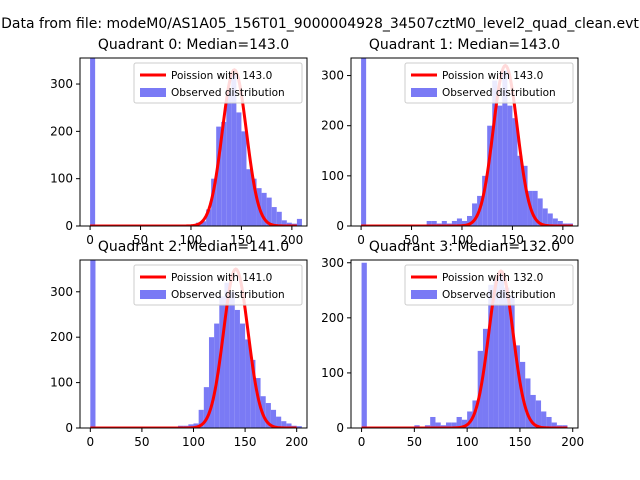  I want to click on legend: Poission with 141.0 Observed distribution, so click(218, 285).